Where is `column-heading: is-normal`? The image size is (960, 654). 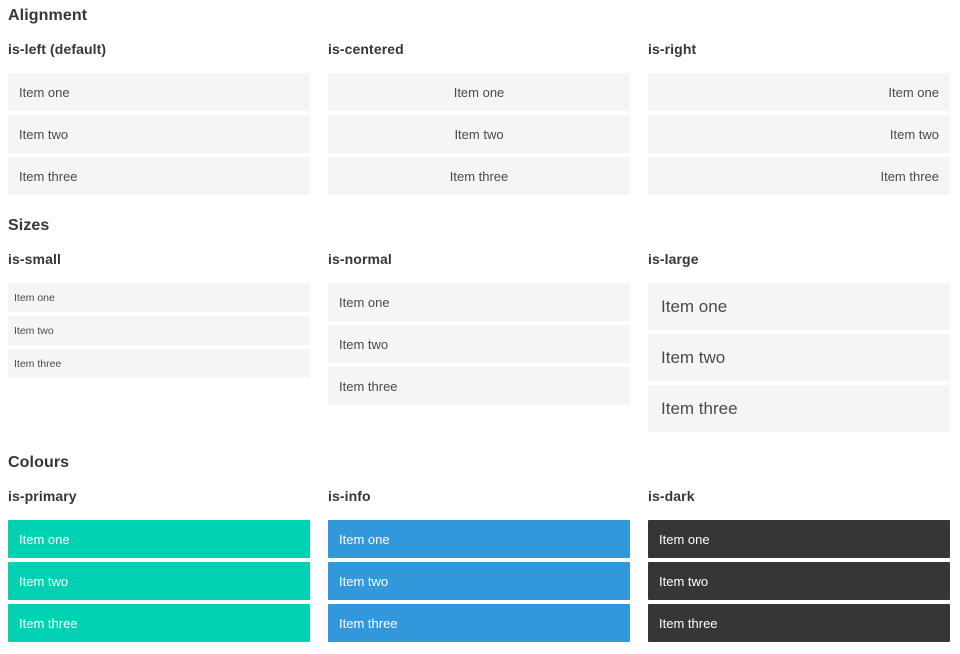 column-heading: is-normal is located at coordinates (360, 259).